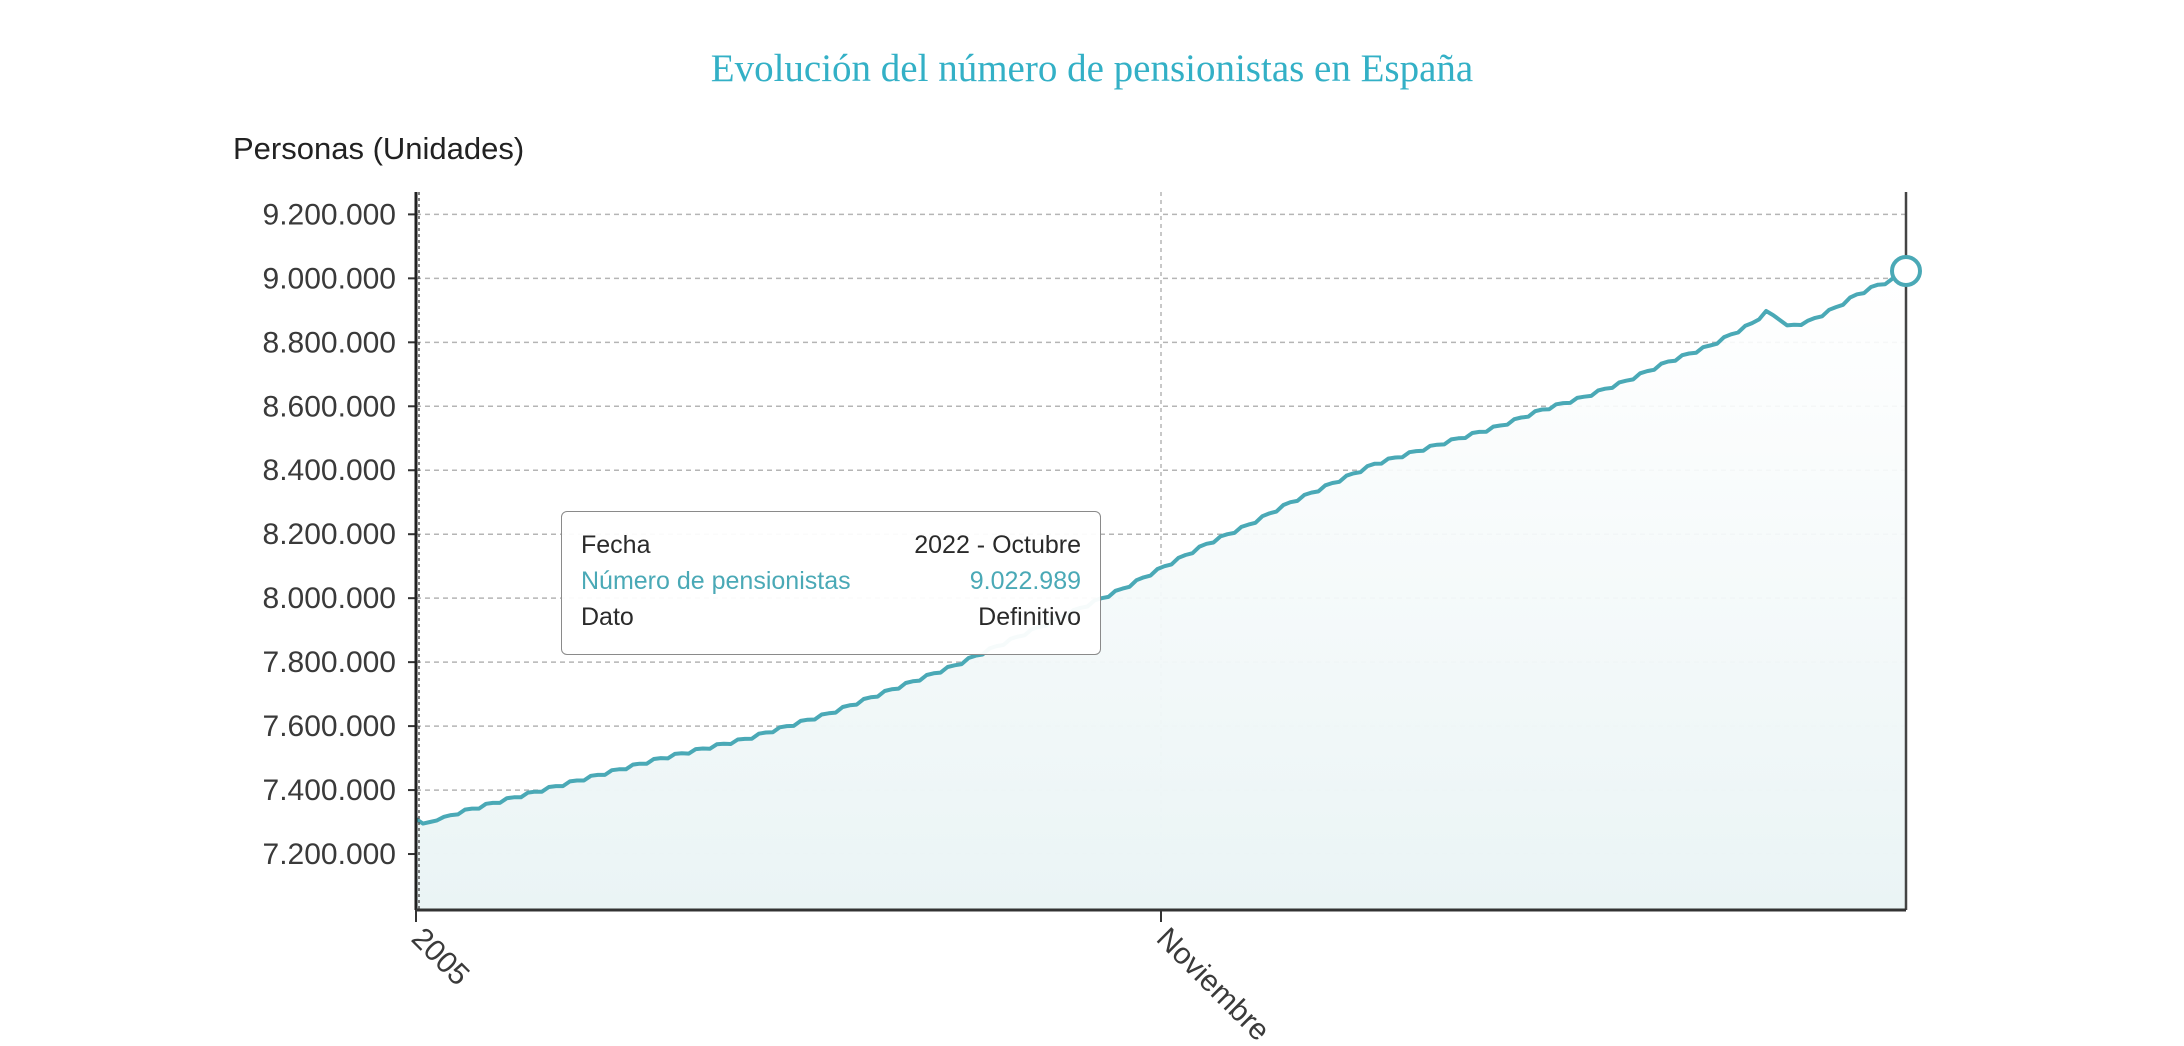 The image size is (2184, 1046). I want to click on y-tick-label: 8.000.000, so click(329, 598).